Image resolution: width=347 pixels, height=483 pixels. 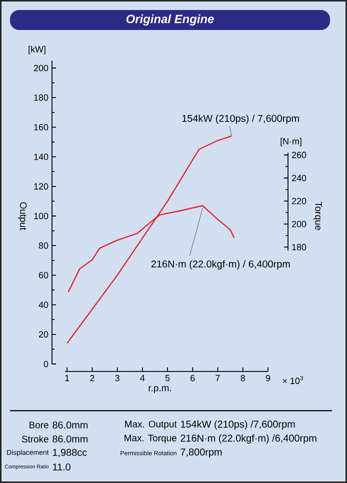 I want to click on y2-tick-label: 180, so click(x=299, y=247).